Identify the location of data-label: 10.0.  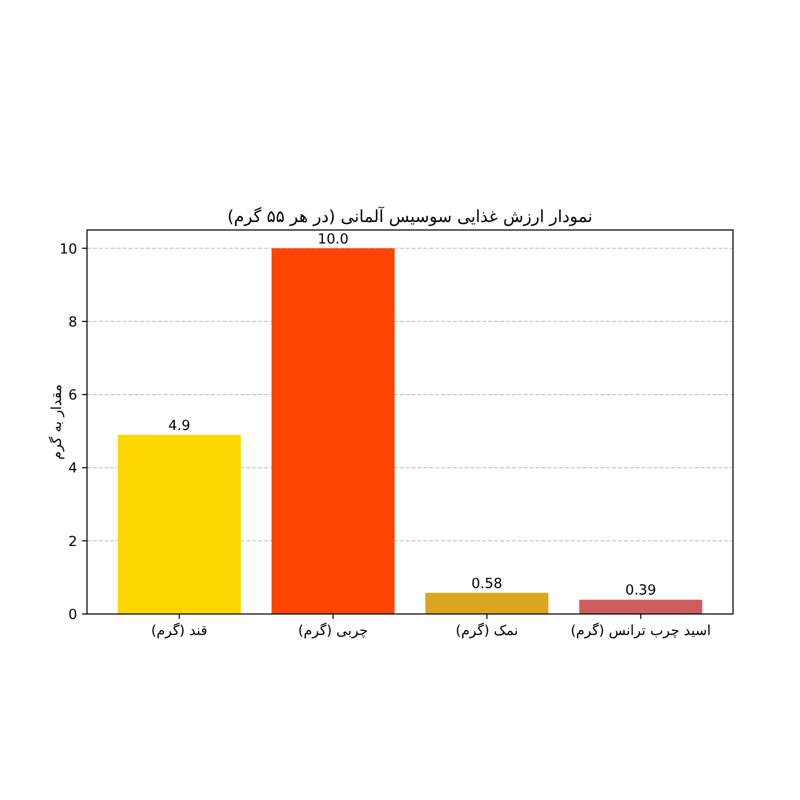
(333, 239).